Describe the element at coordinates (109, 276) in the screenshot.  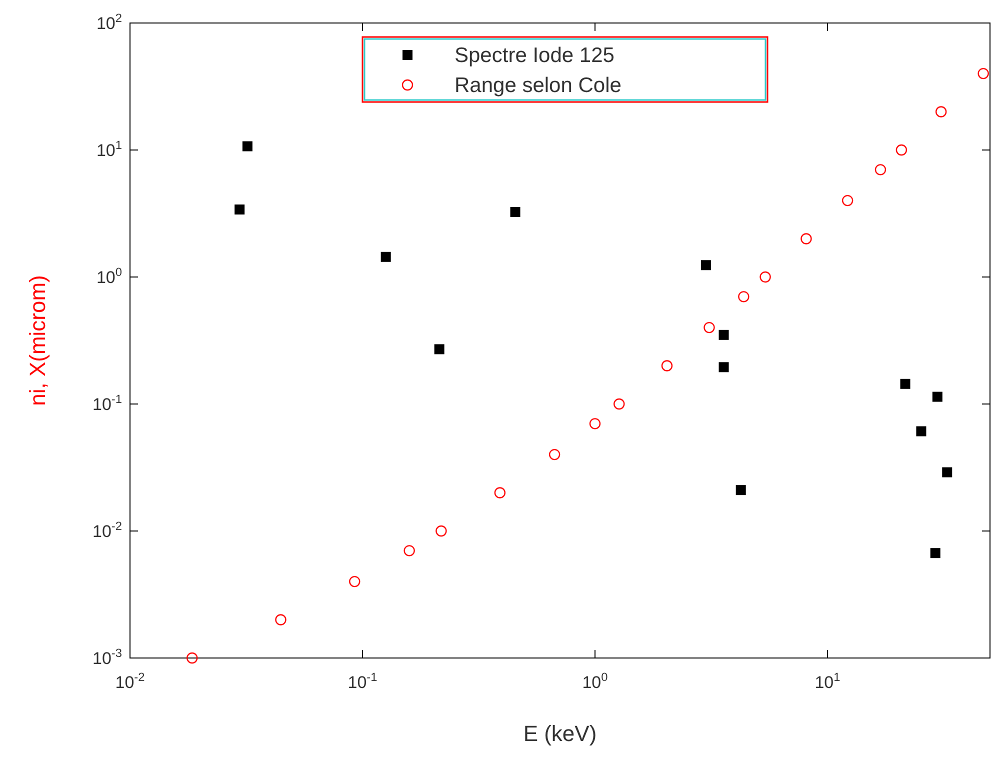
I see `y-tick-label: 10$^{0}$` at that location.